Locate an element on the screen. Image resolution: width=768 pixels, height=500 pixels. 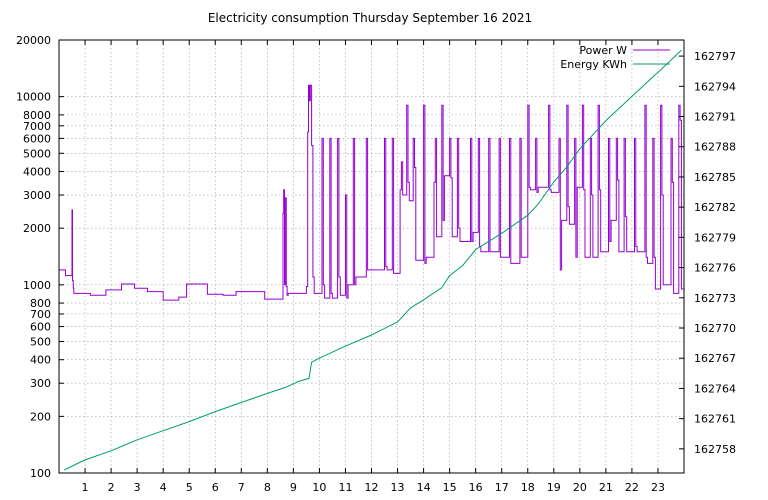
y-left-tick-label: 8000 is located at coordinates (37, 115).